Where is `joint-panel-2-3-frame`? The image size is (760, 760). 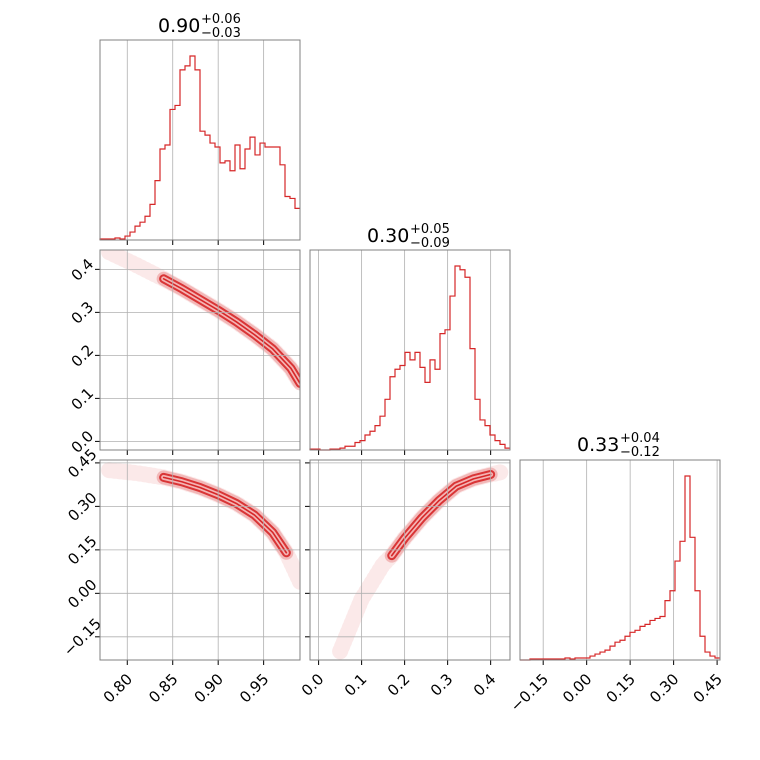 joint-panel-2-3-frame is located at coordinates (410, 560).